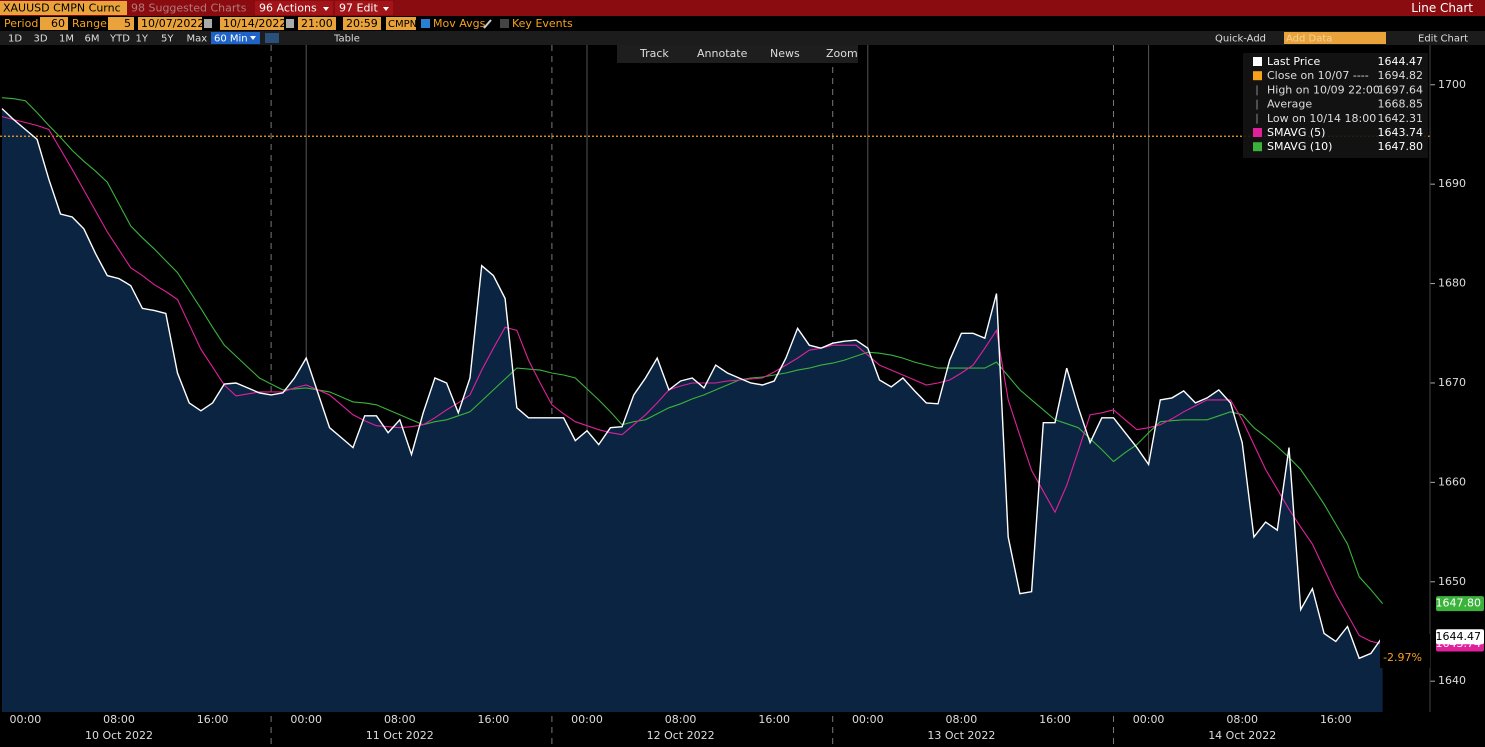  Describe the element at coordinates (1240, 39) in the screenshot. I see `quick-add: Quick-Add` at that location.